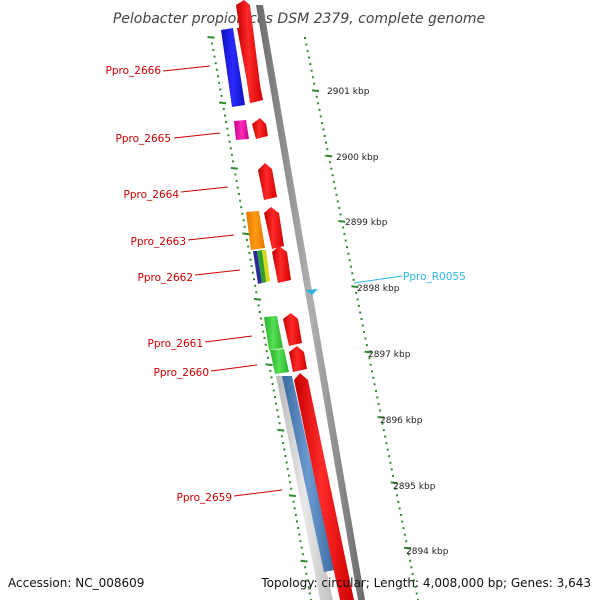 Image resolution: width=600 pixels, height=600 pixels. Describe the element at coordinates (414, 487) in the screenshot. I see `ruler-label: 2895 kbp` at that location.